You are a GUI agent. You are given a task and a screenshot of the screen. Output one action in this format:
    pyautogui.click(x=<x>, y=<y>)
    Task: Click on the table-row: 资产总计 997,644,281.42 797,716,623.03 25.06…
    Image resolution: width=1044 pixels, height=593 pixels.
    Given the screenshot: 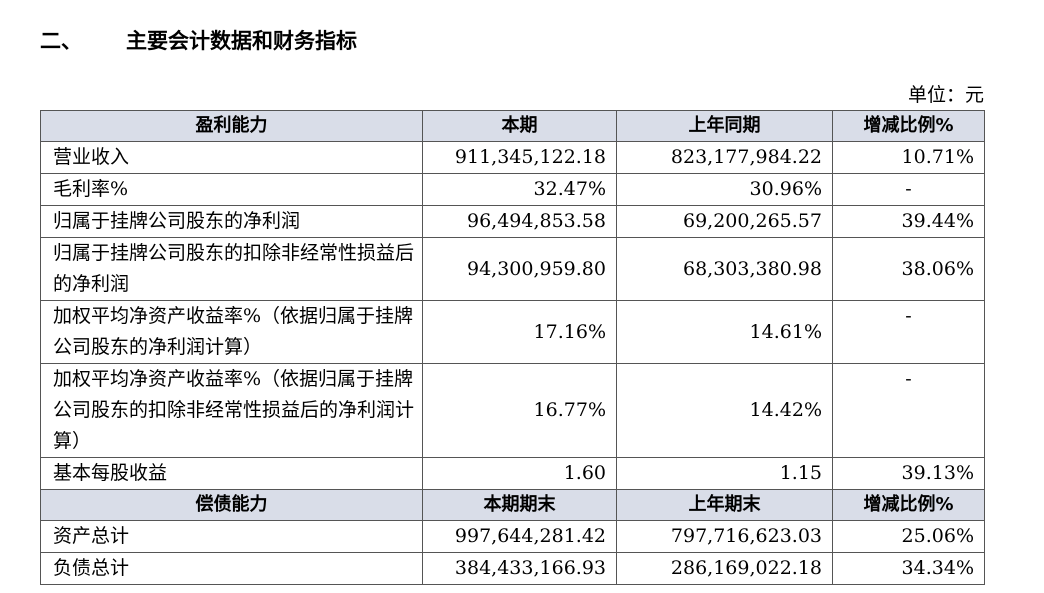 What is the action you would take?
    pyautogui.click(x=512, y=536)
    